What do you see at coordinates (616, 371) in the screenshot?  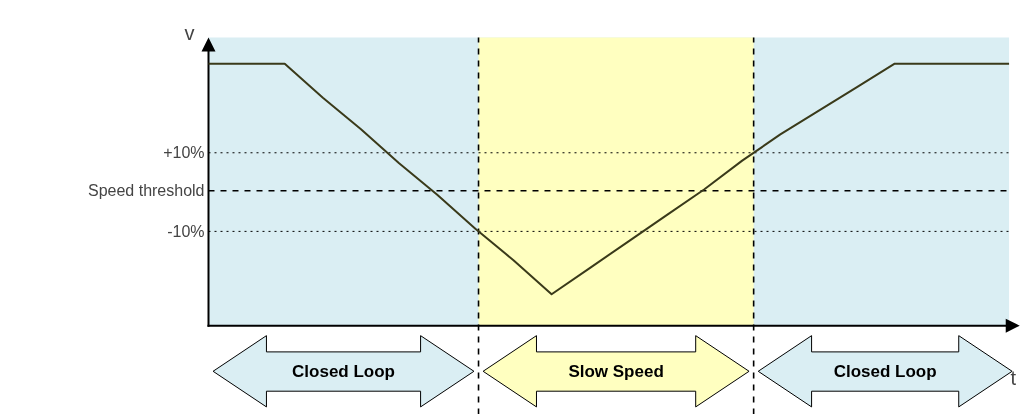 I see `text: Slow Speed` at bounding box center [616, 371].